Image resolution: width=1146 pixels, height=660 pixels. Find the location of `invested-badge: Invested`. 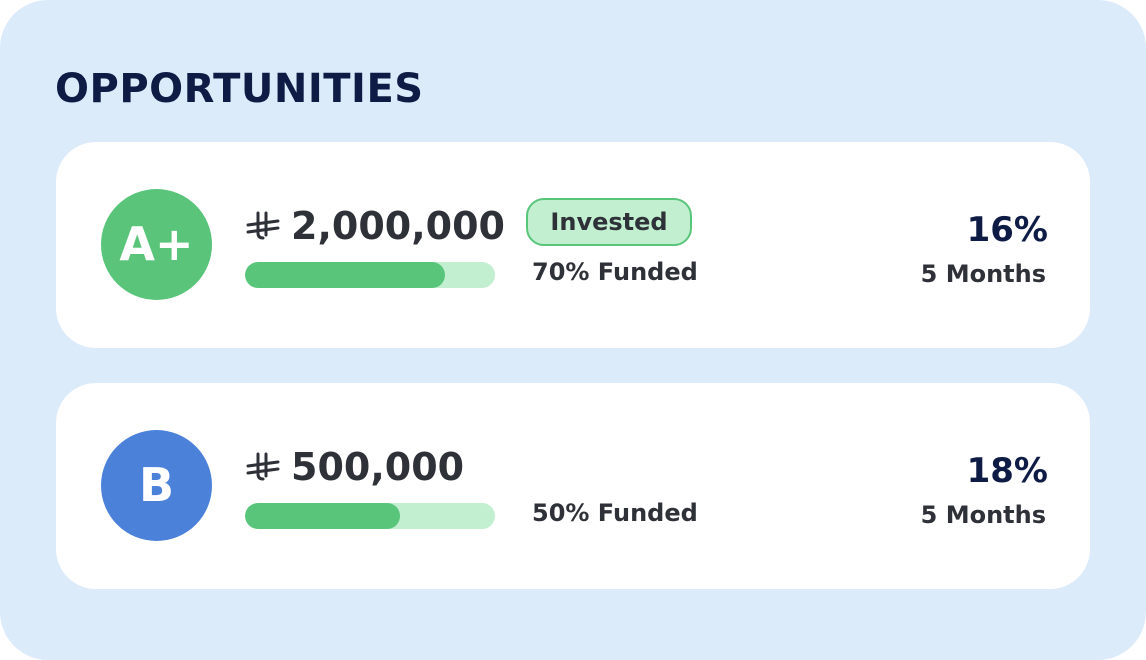

invested-badge: Invested is located at coordinates (609, 222).